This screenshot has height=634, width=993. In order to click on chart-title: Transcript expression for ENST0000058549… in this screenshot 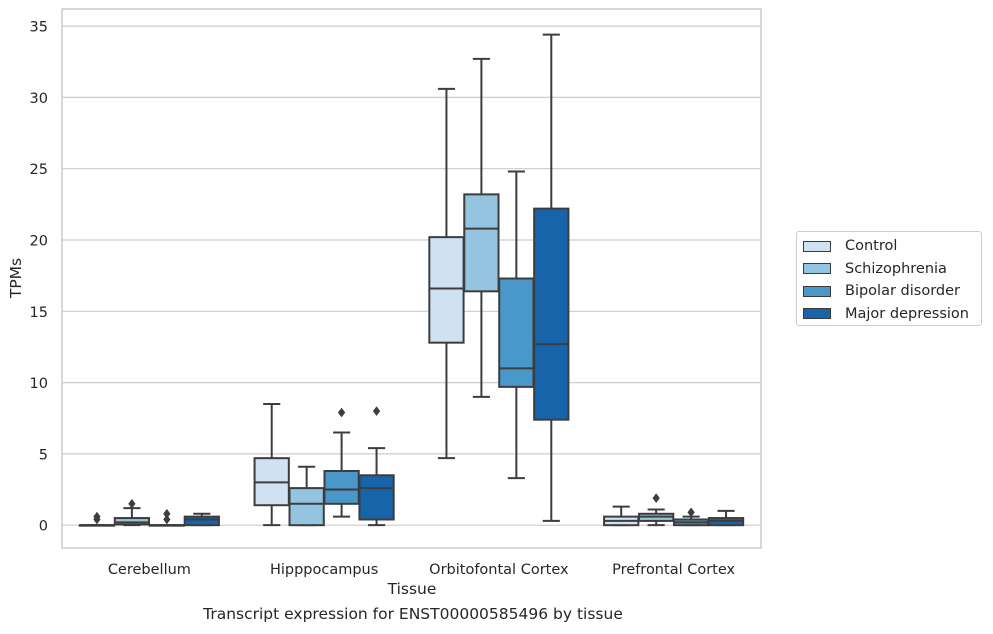, I will do `click(413, 614)`.